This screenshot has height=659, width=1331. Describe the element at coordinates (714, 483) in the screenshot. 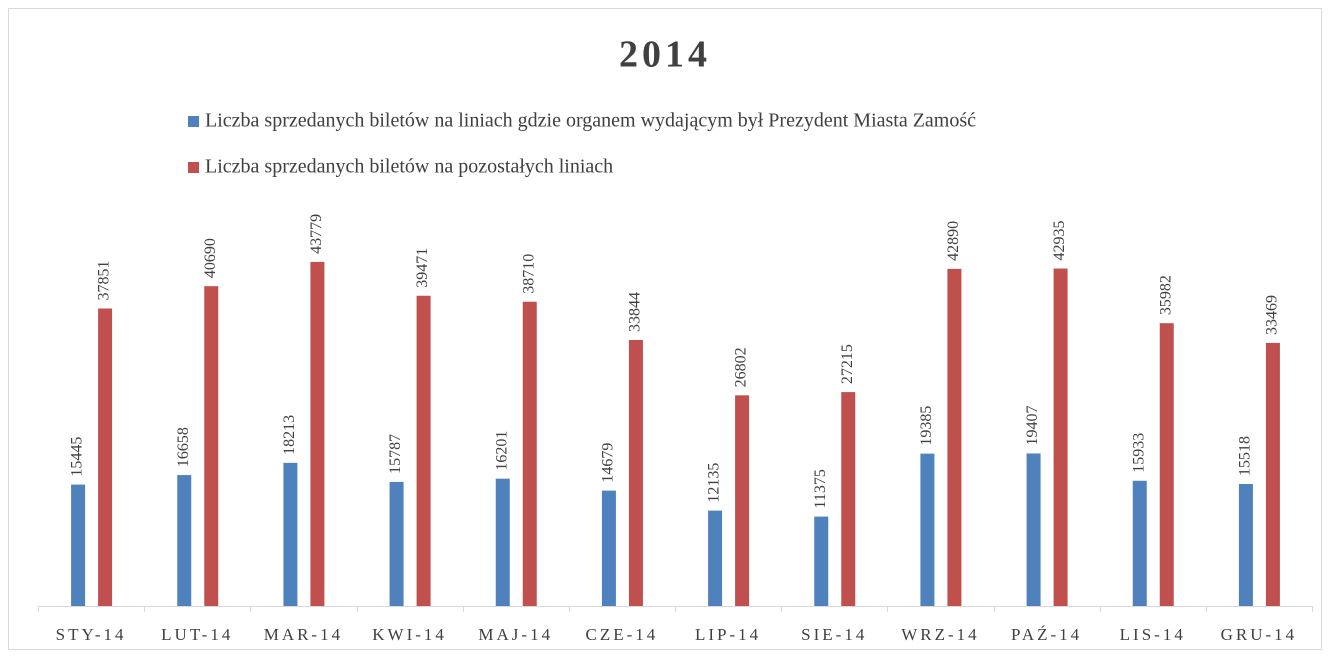

I see `value-label: 12135` at that location.